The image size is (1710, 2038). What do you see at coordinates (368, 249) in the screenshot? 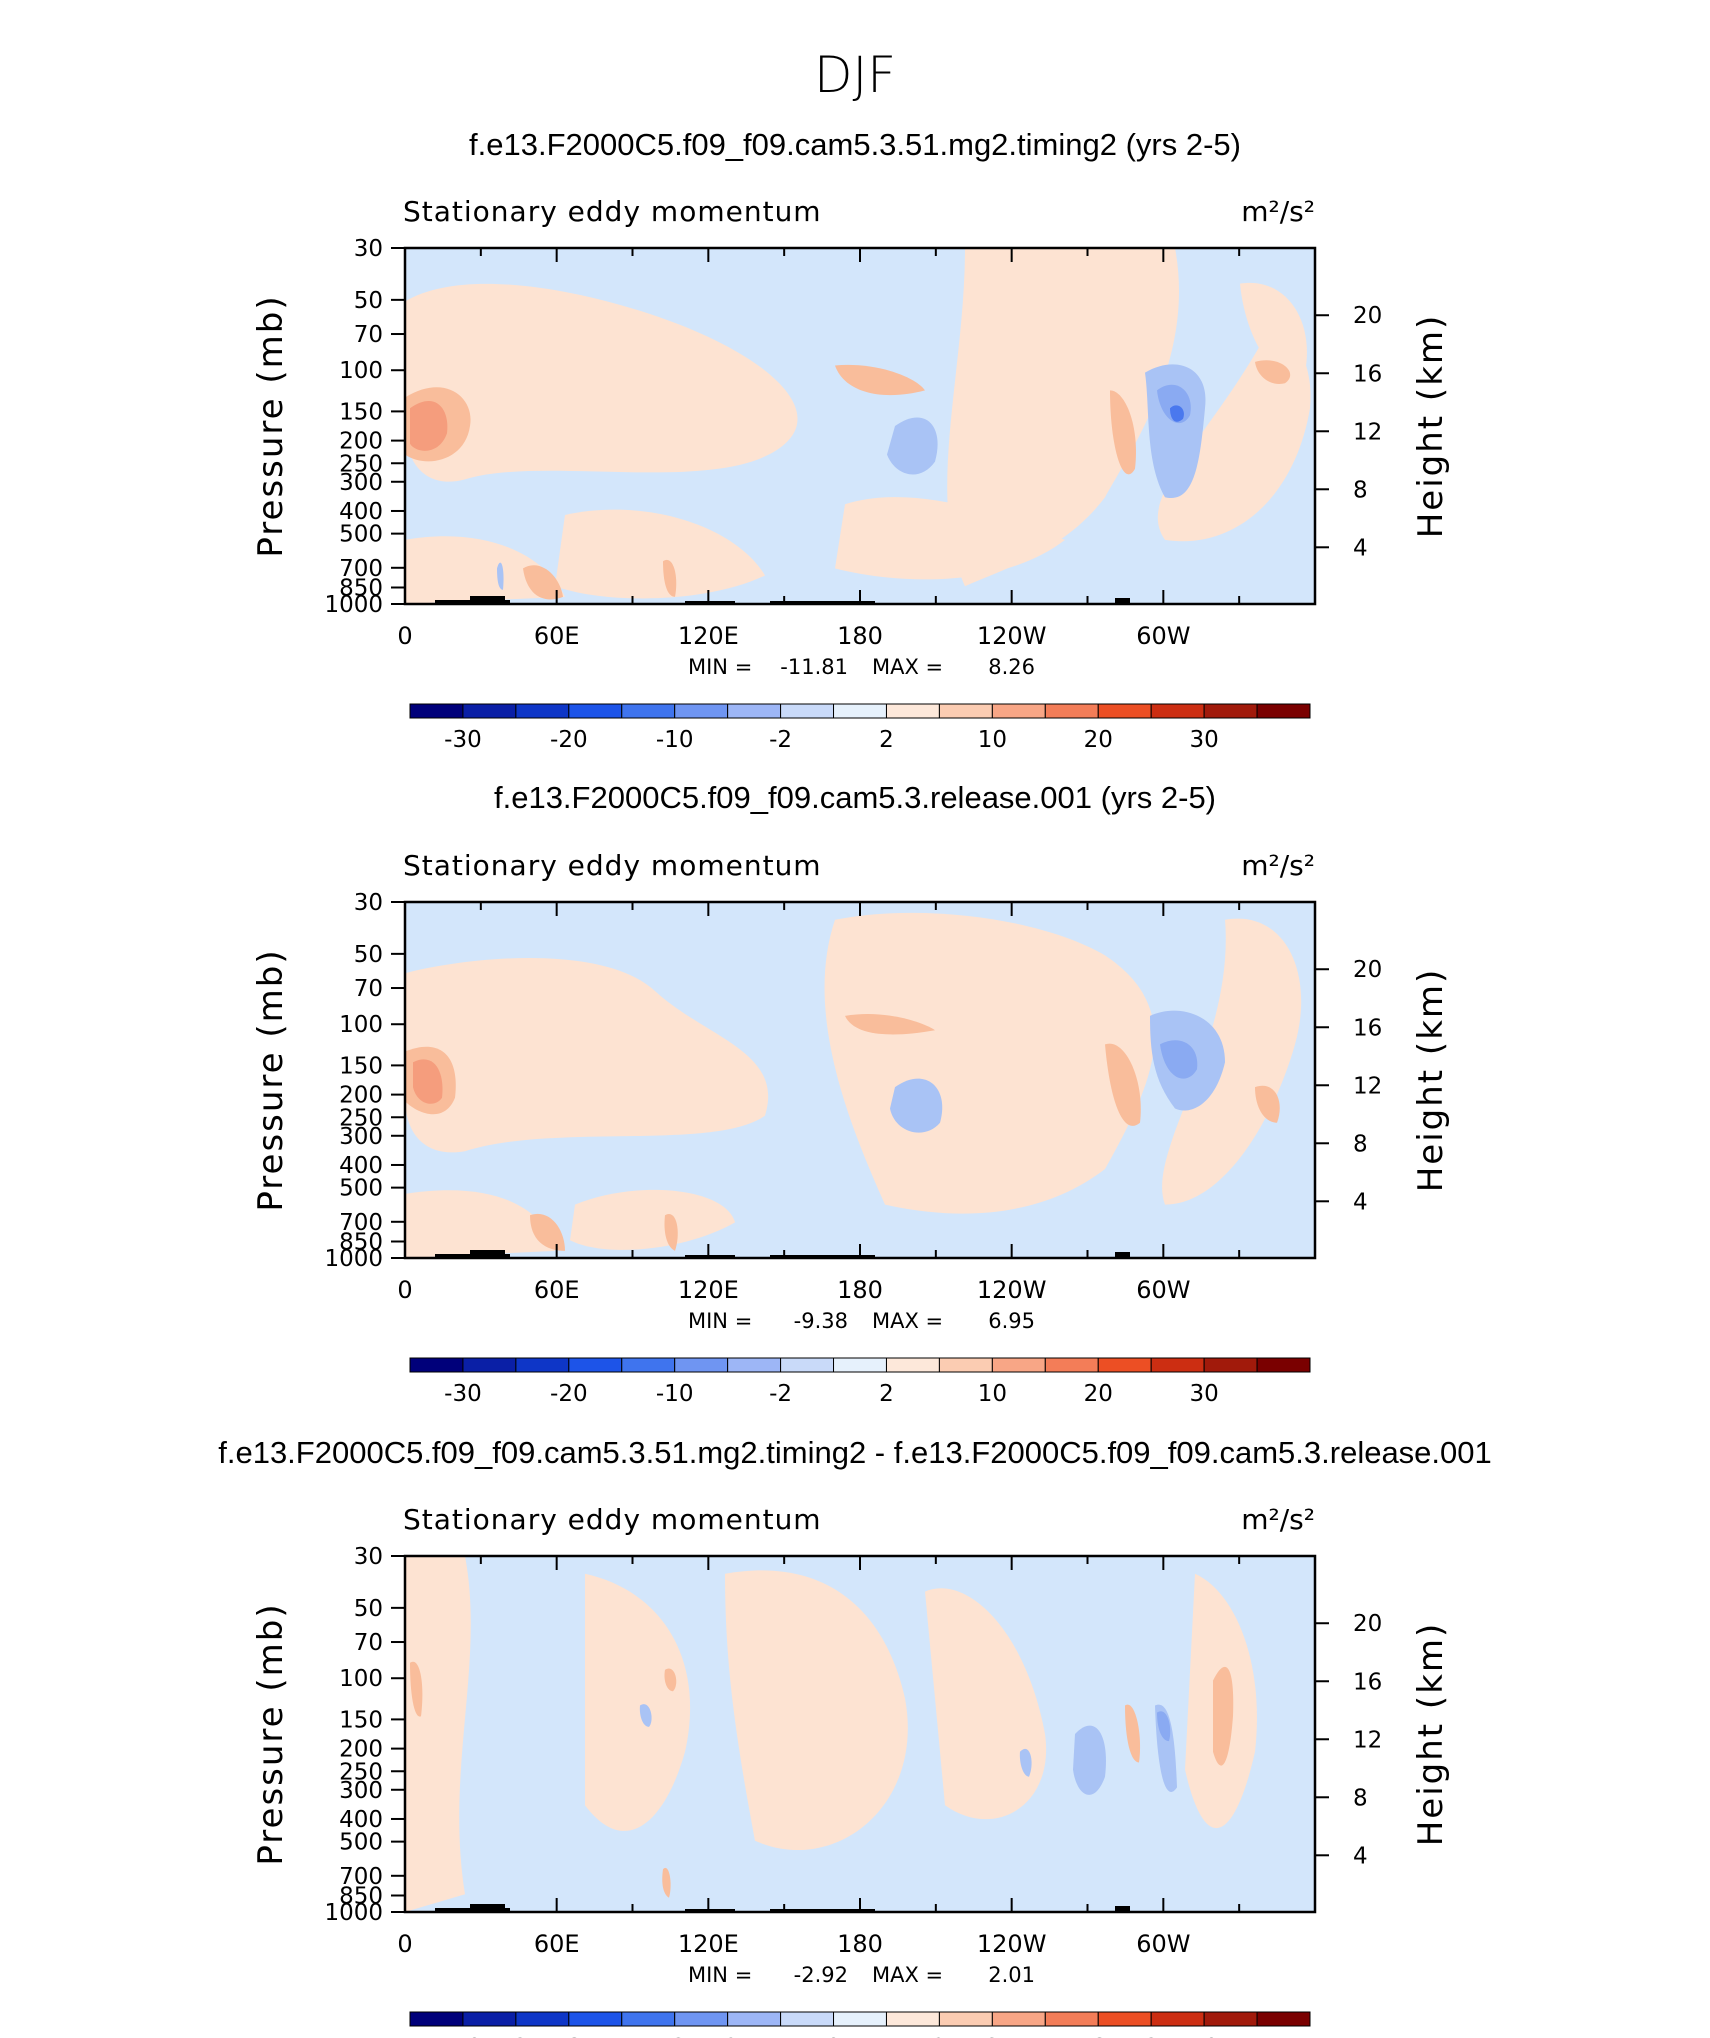
I see `y-tick-label: 30` at bounding box center [368, 249].